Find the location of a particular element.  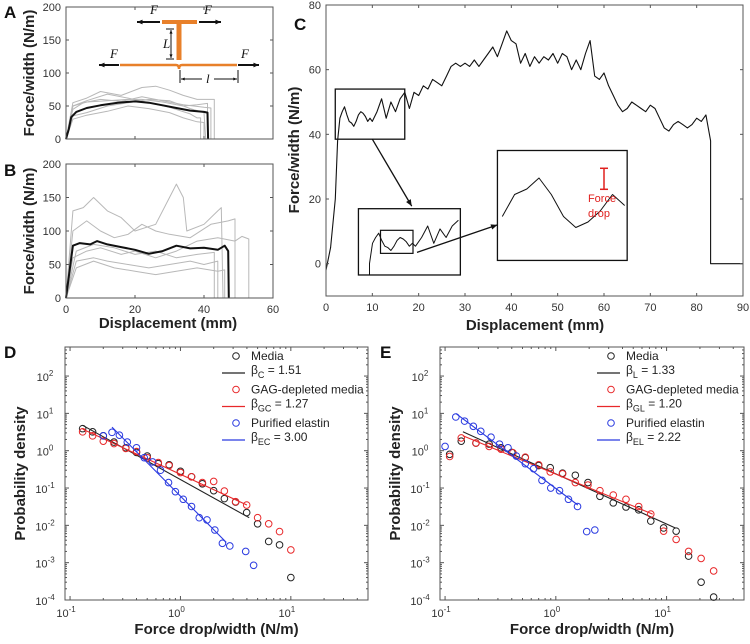

y-tick-label: 60 is located at coordinates (315, 71).